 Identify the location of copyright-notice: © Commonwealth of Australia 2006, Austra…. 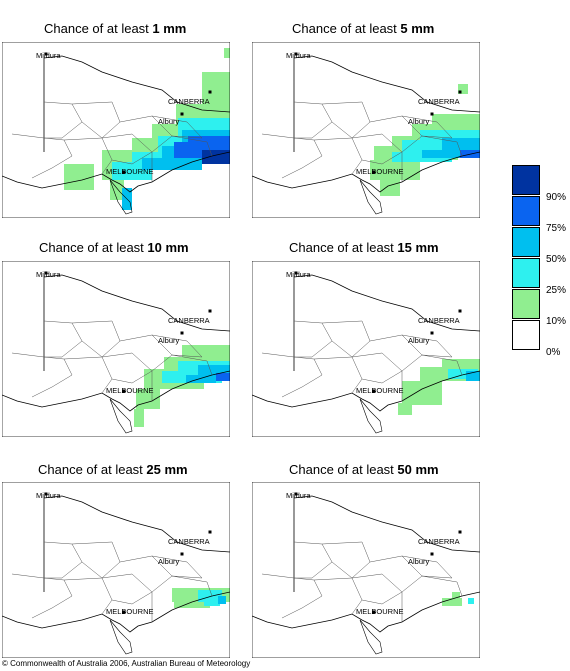
(126, 663).